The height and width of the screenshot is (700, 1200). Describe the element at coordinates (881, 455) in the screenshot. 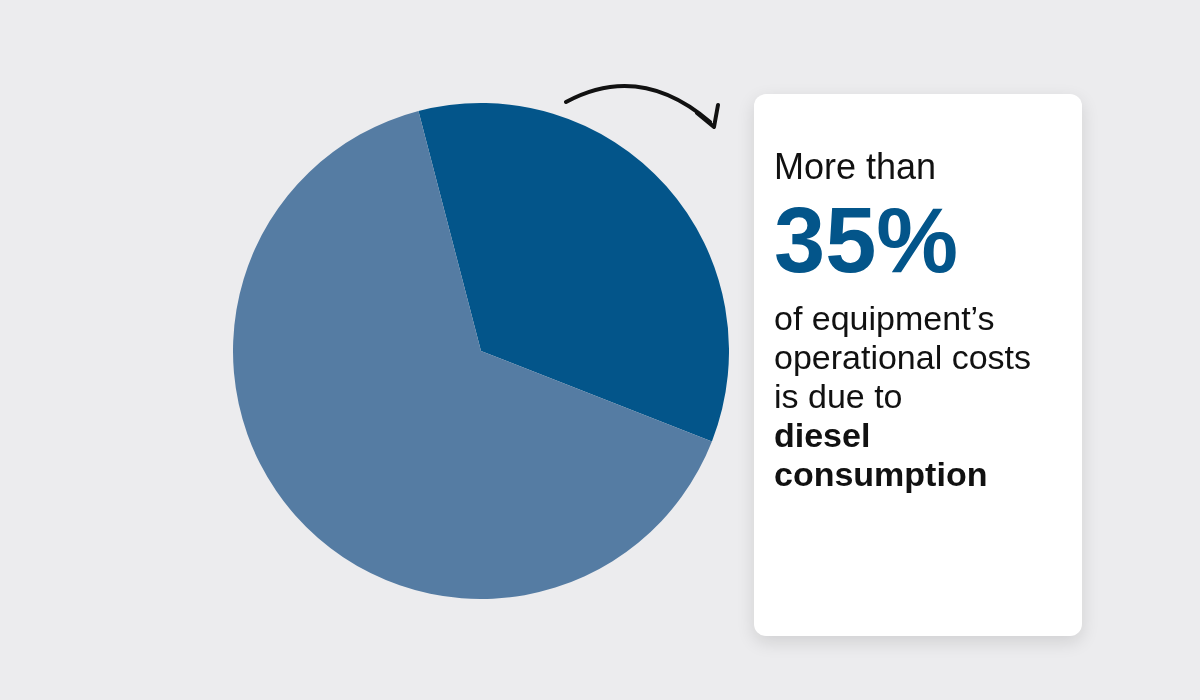

I see `text: diesel consumption` at that location.